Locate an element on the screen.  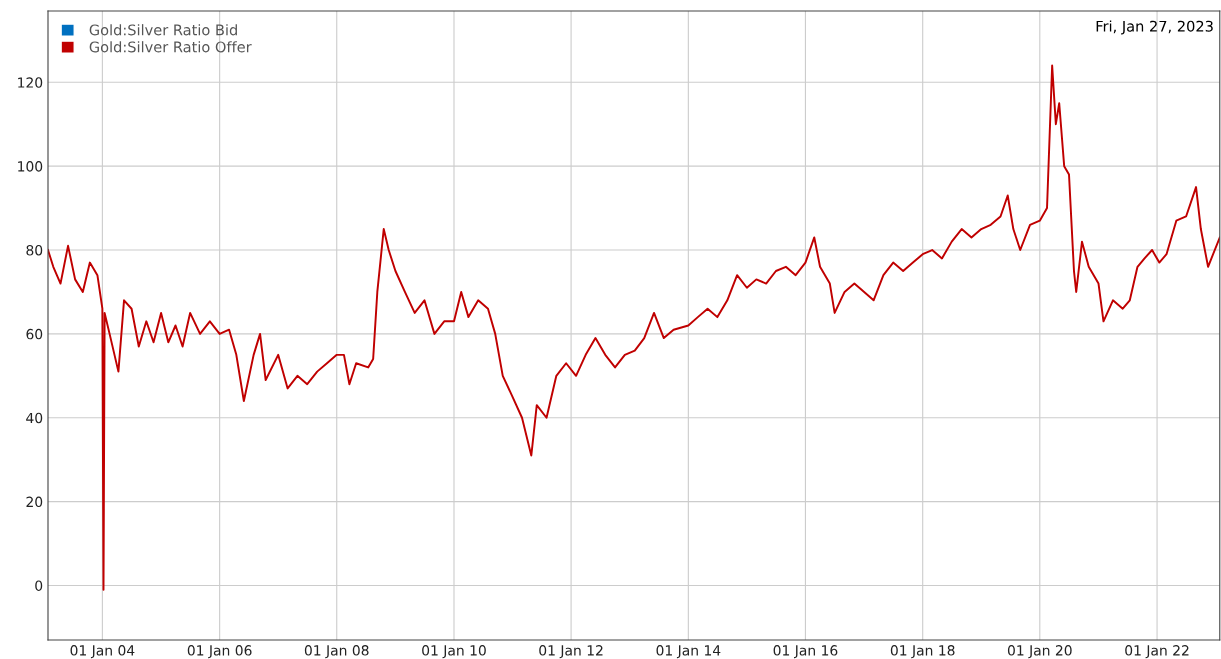
y-tick-label: 80 is located at coordinates (34, 250).